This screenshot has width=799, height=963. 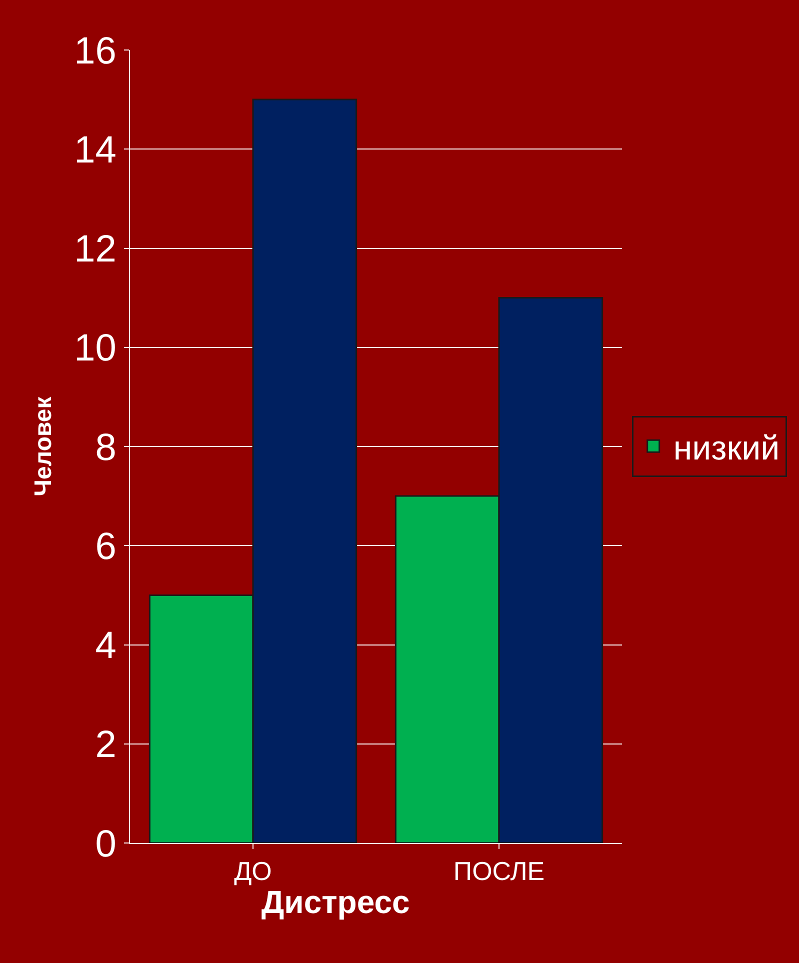 I want to click on y-tick-label: 2, so click(x=105, y=745).